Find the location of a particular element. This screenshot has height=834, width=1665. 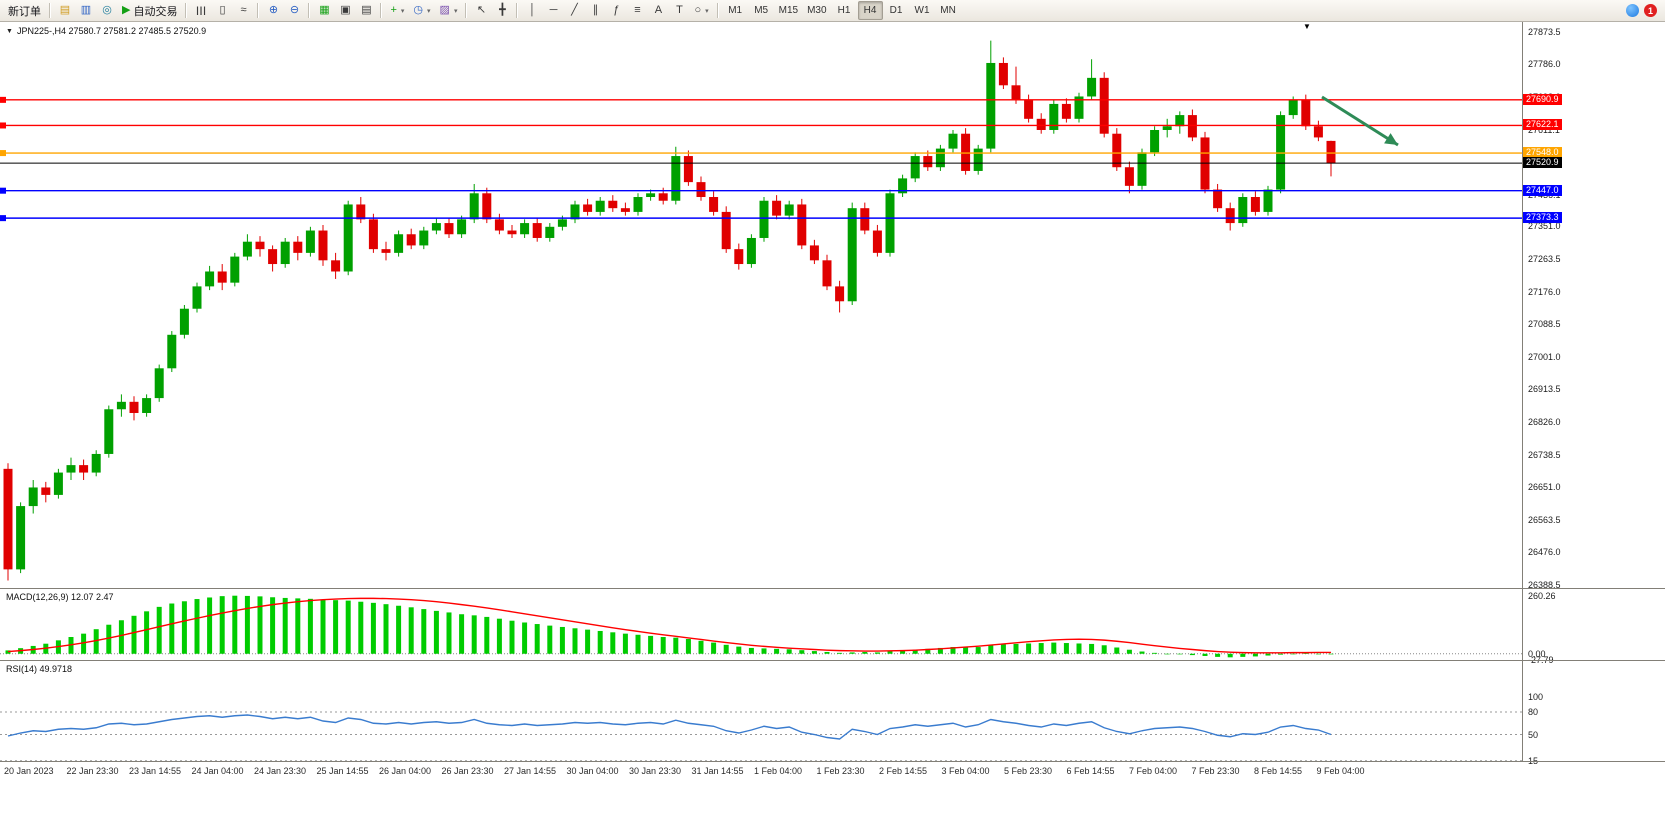

cascade-windows-button: ▣ is located at coordinates (345, 10).